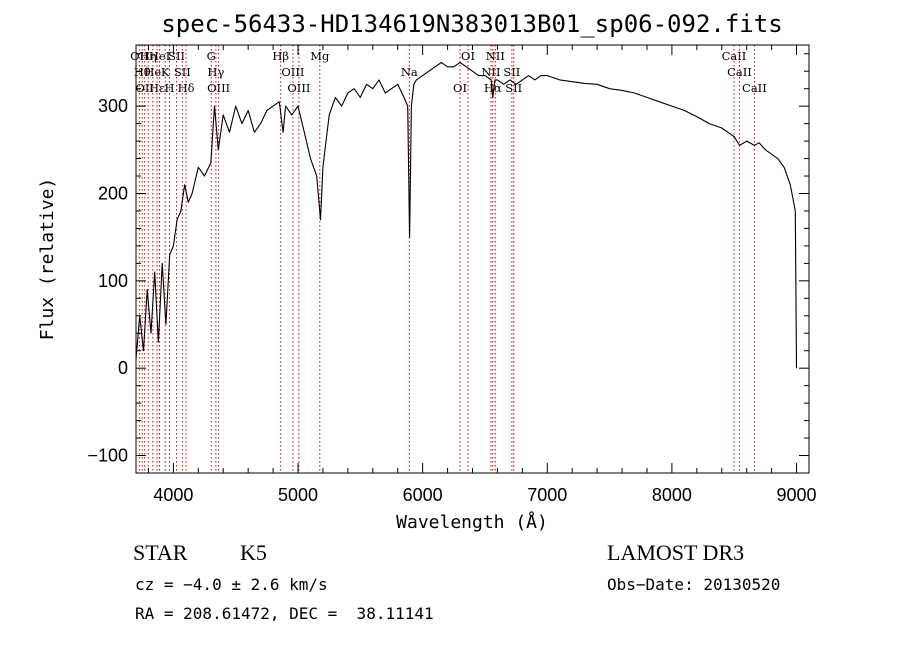 Image resolution: width=900 pixels, height=649 pixels. I want to click on ra-dec-coordinates: RA = 208.61472, DEC = 38.11141, so click(284, 613).